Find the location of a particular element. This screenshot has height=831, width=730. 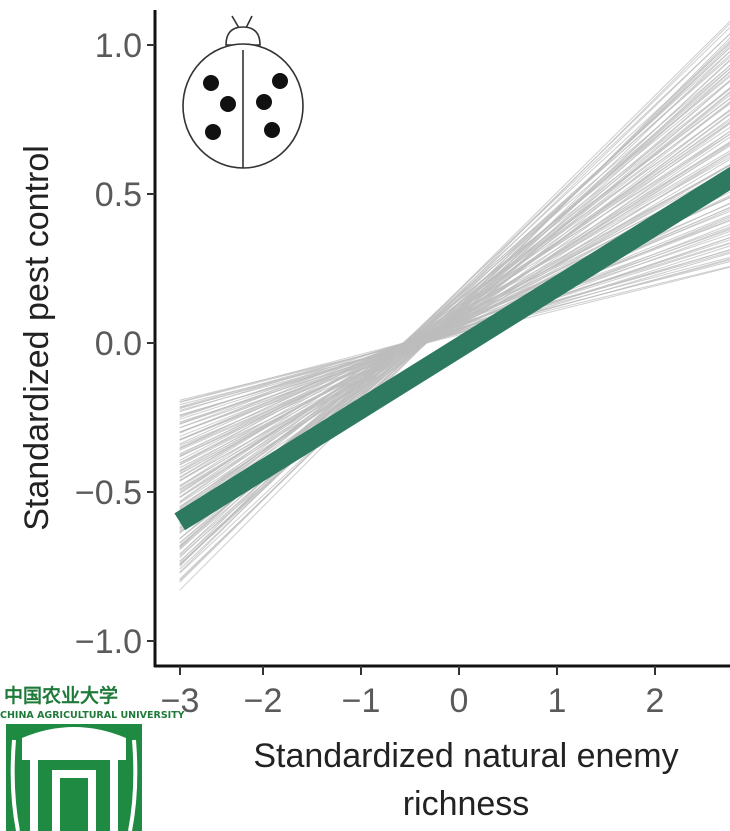

y-tick-label: 0.5 is located at coordinates (118, 195).